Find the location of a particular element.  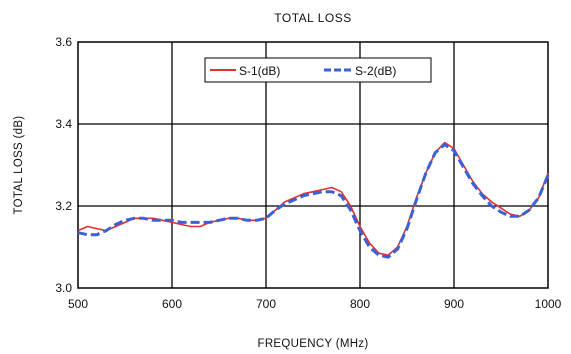

x-tick-label: 800 is located at coordinates (360, 304).